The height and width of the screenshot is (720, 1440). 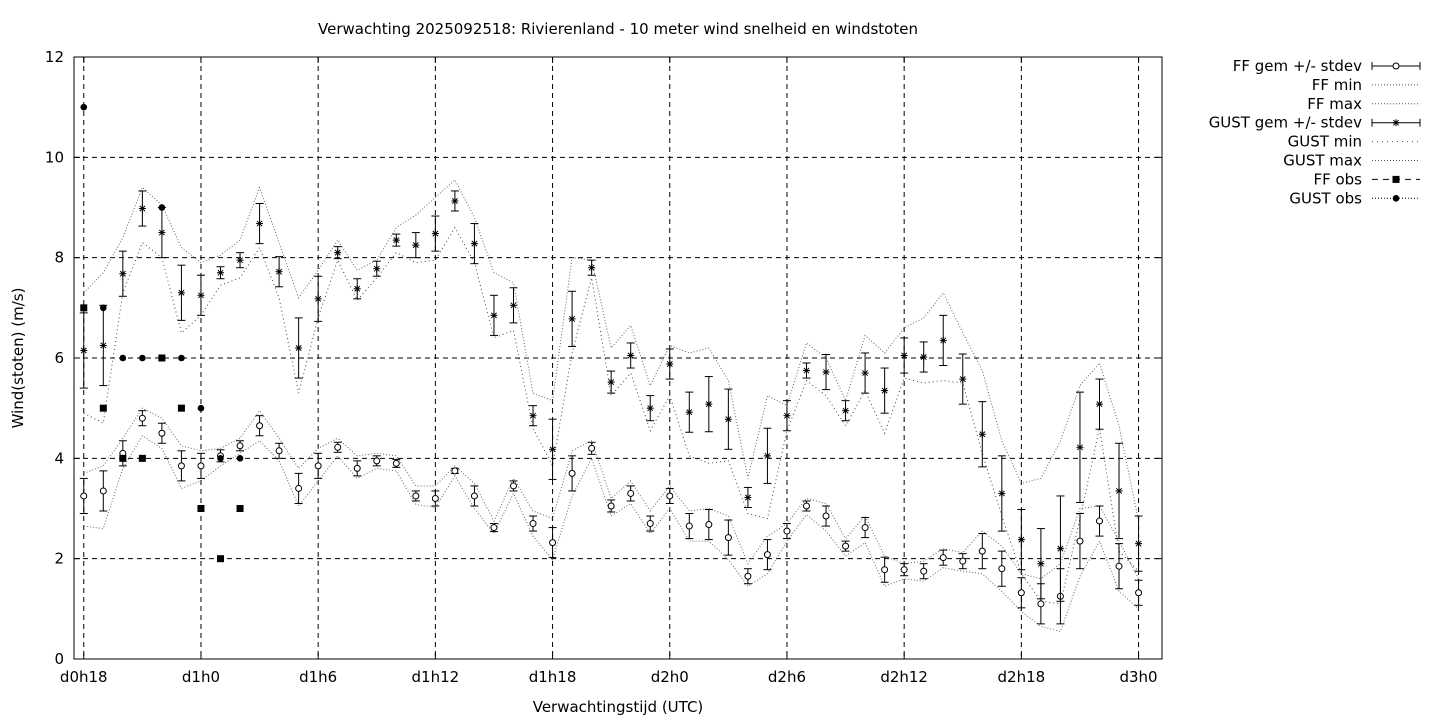 I want to click on x-tick-label: d0h18, so click(x=84, y=677).